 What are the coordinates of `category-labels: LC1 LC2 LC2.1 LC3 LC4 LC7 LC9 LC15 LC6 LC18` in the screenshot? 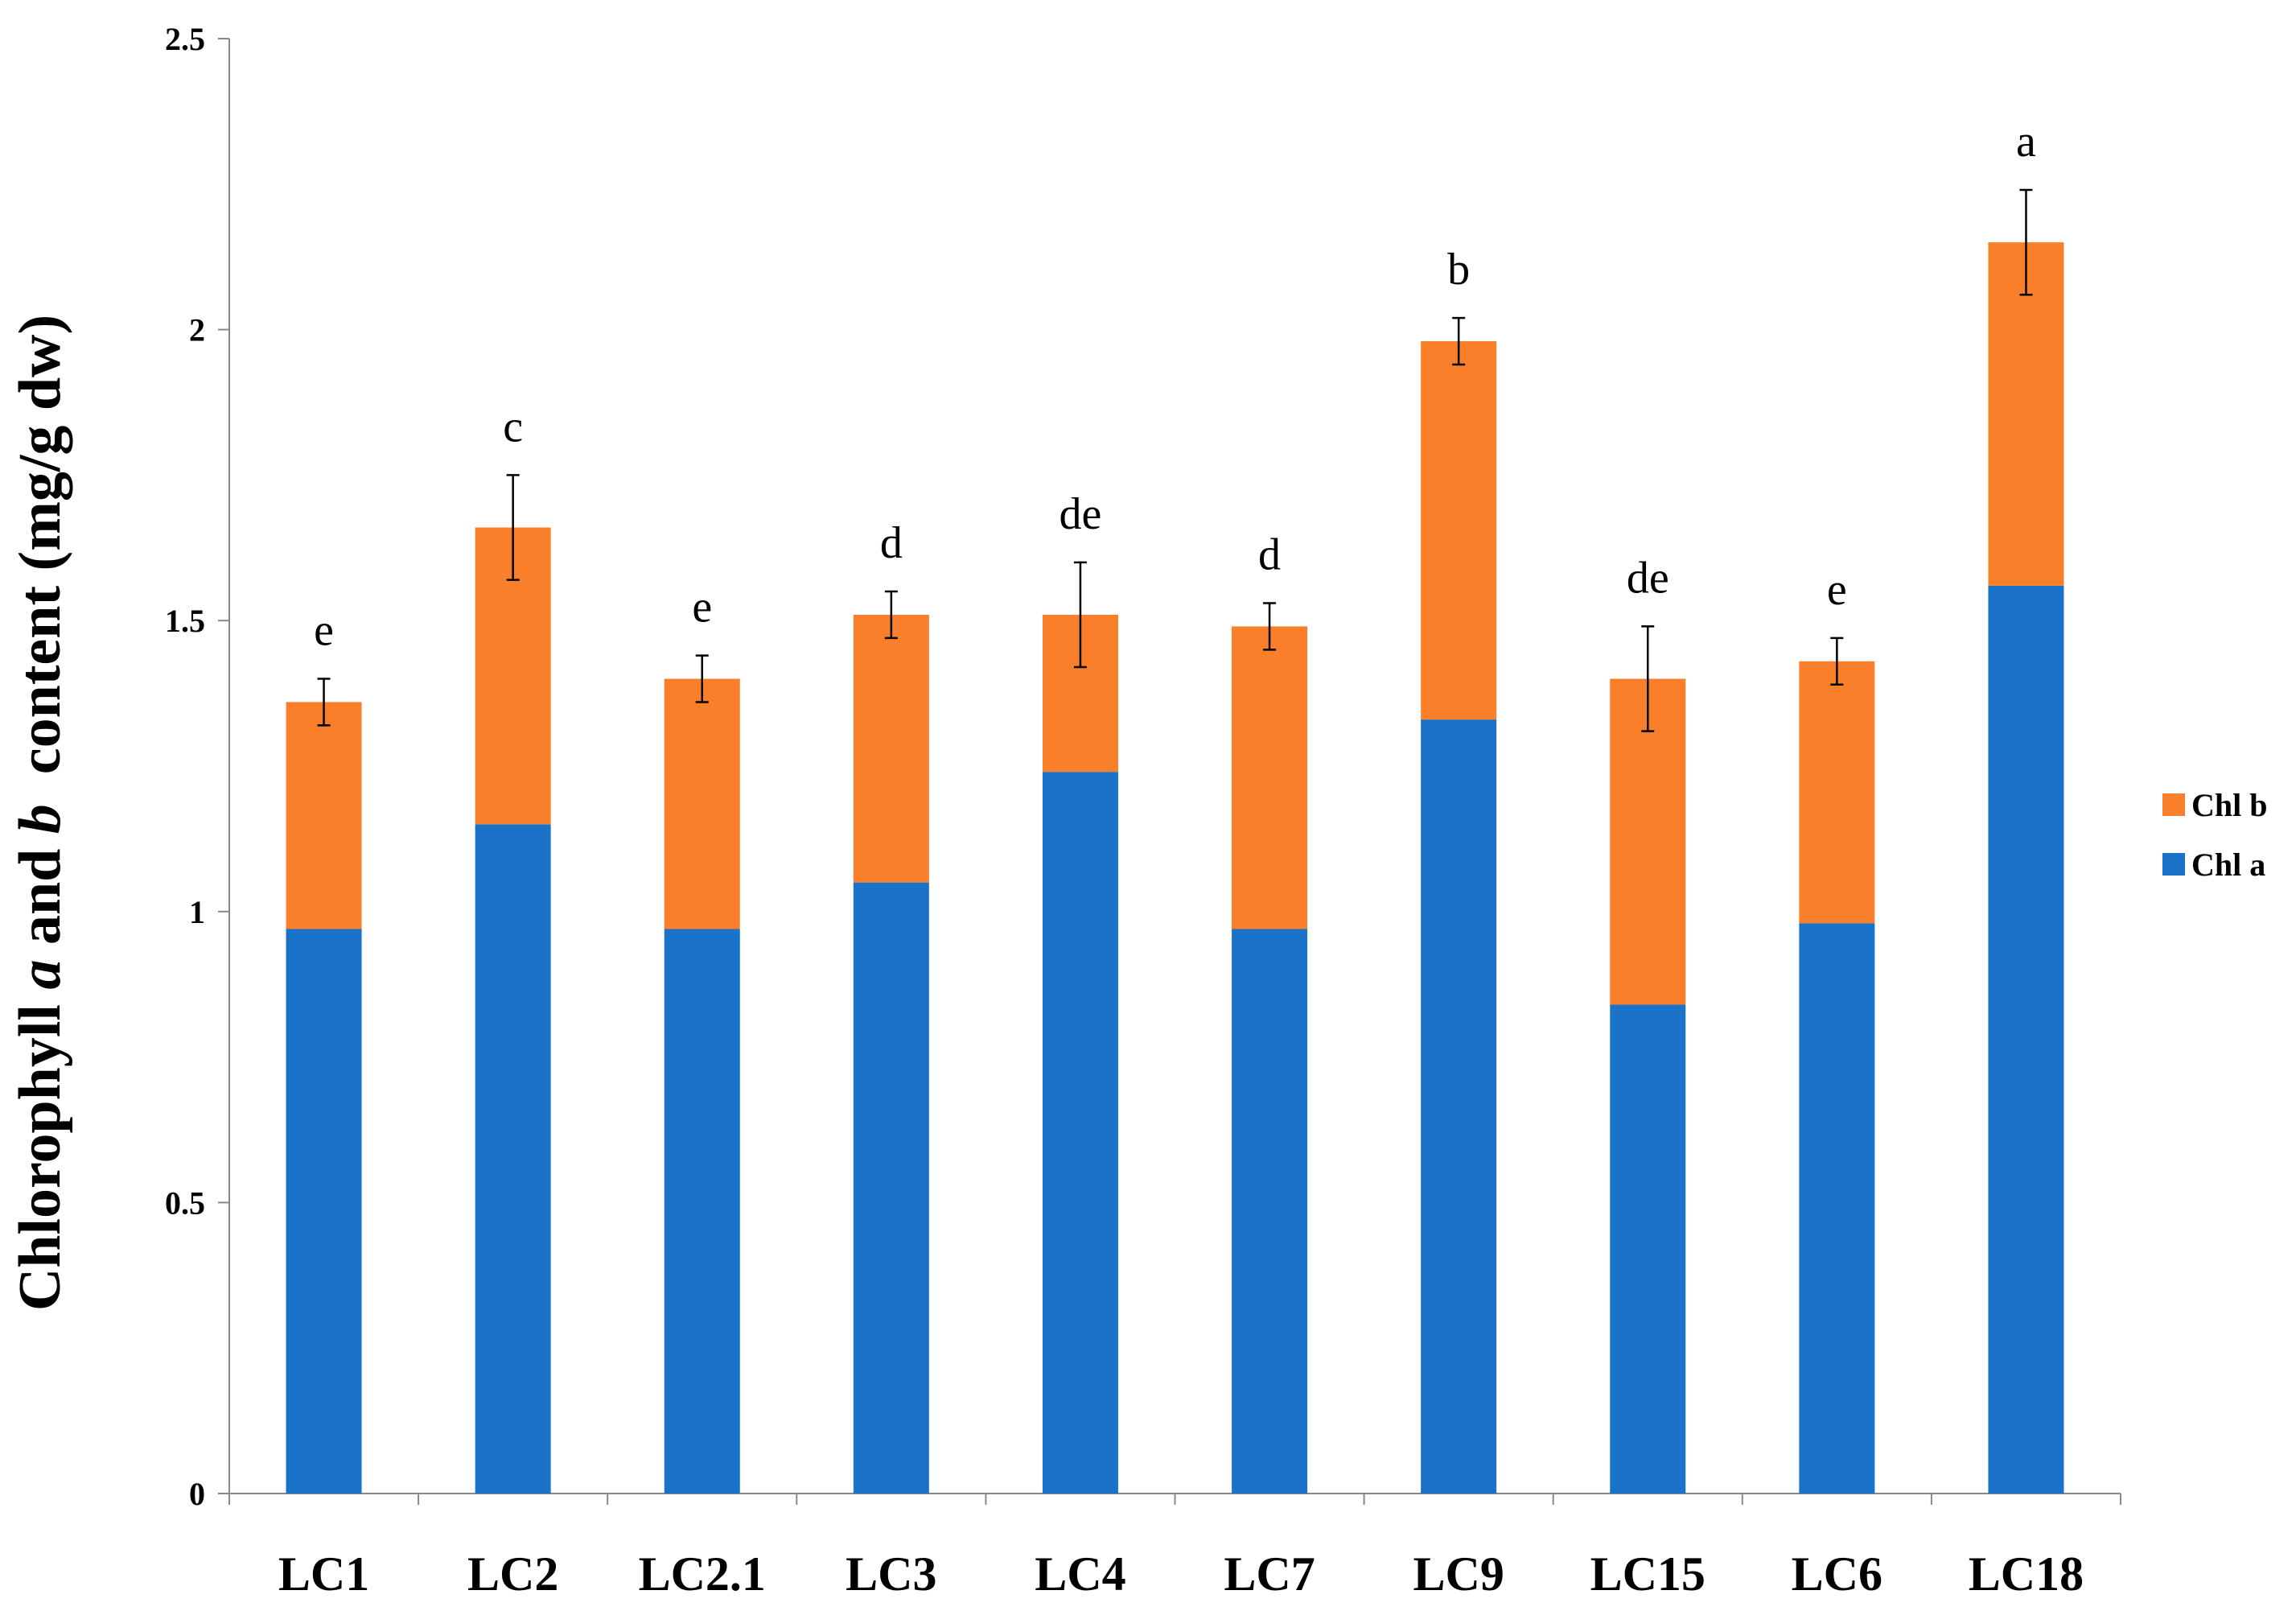 It's located at (1181, 1574).